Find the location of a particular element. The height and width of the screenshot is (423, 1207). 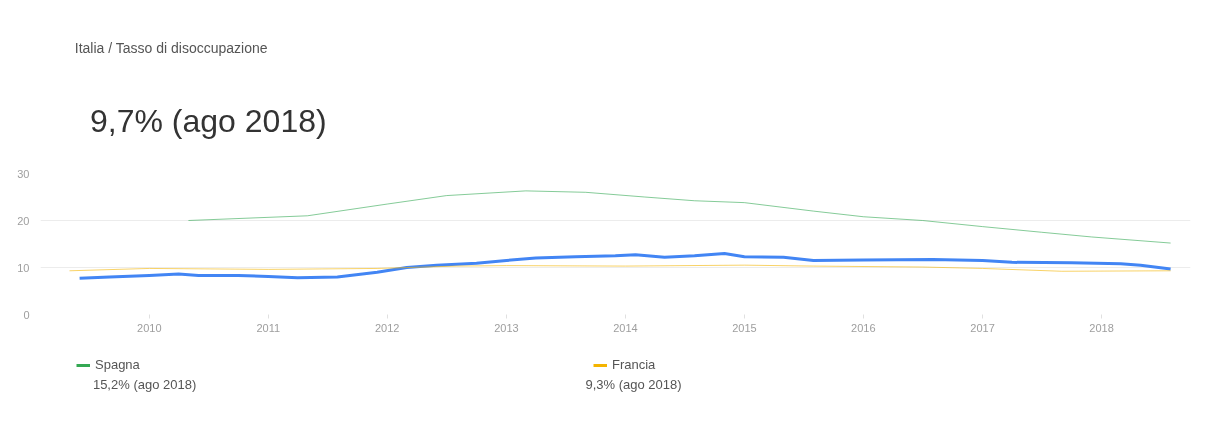

x-tick-label: 2014 is located at coordinates (625, 327).